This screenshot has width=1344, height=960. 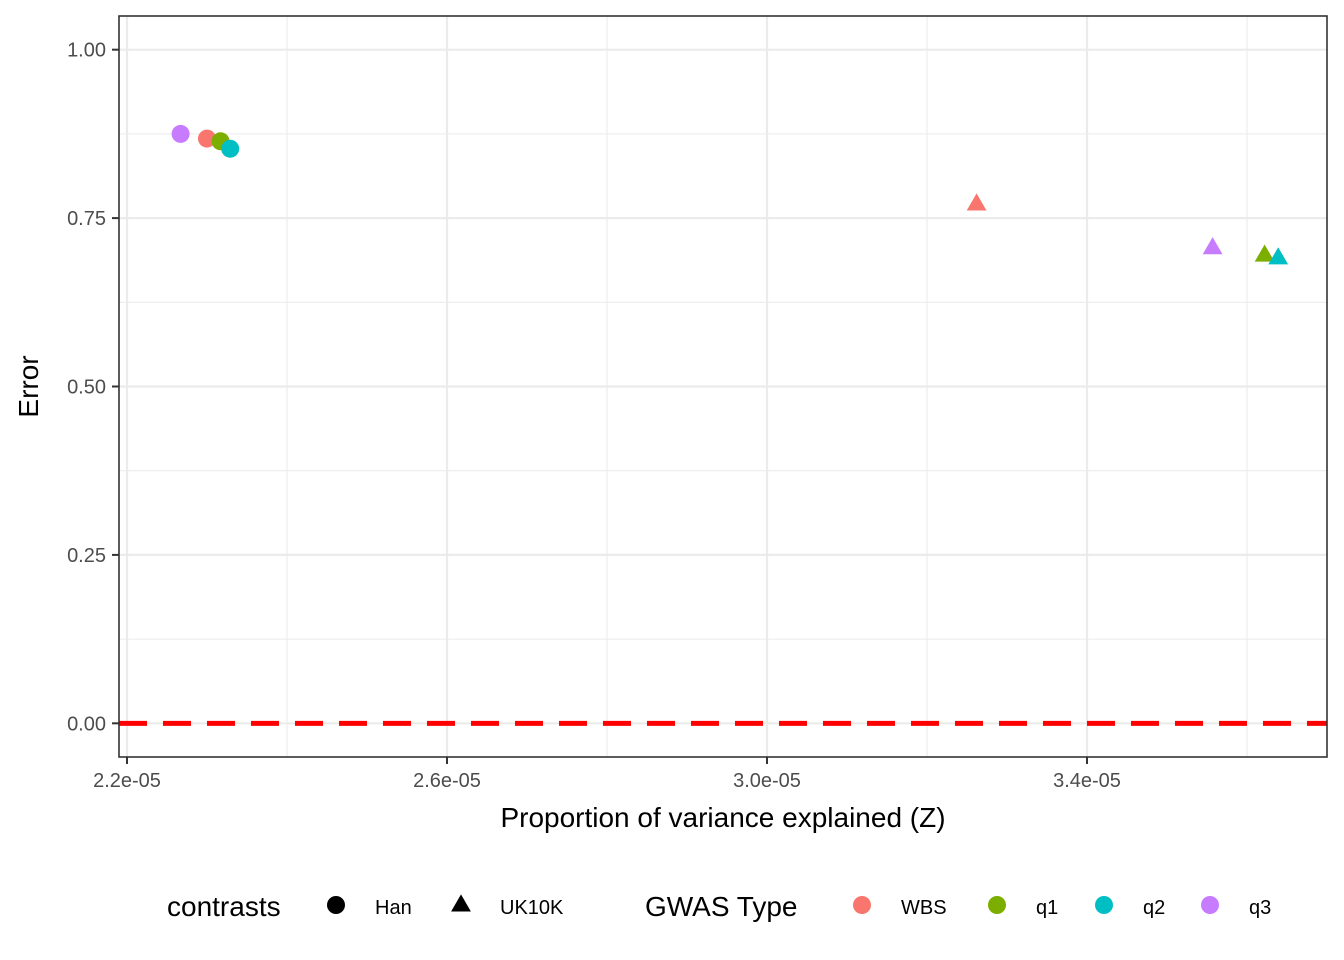 What do you see at coordinates (997, 905) in the screenshot?
I see `legend-key-q1` at bounding box center [997, 905].